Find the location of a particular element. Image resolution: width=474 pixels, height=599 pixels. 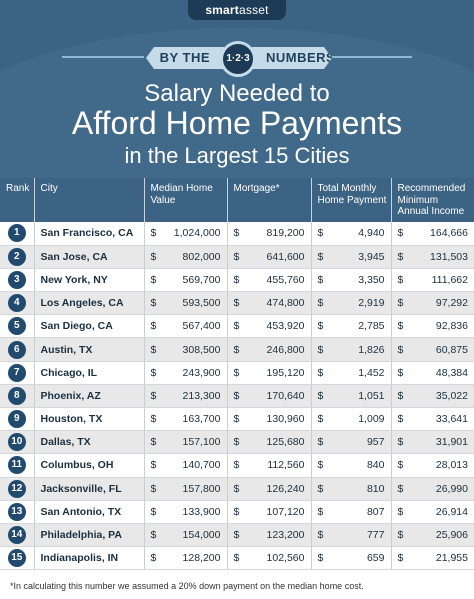

monthly-payment-value: 807 is located at coordinates (375, 511).